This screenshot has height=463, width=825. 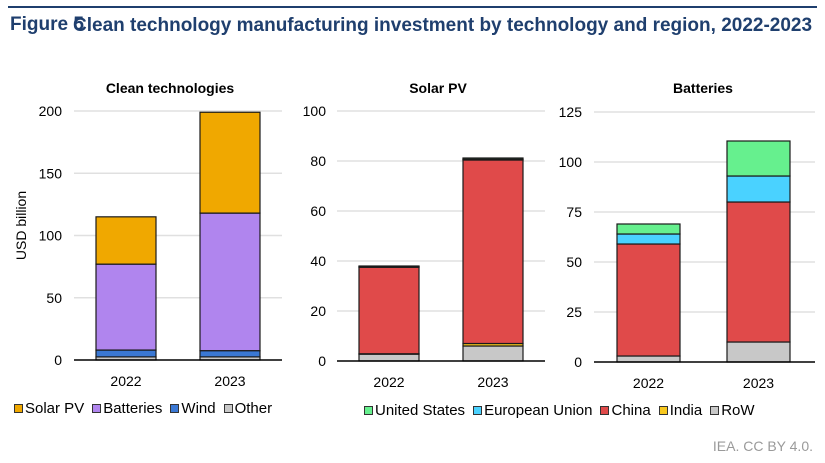 What do you see at coordinates (133, 408) in the screenshot?
I see `legend-label: Batteries` at bounding box center [133, 408].